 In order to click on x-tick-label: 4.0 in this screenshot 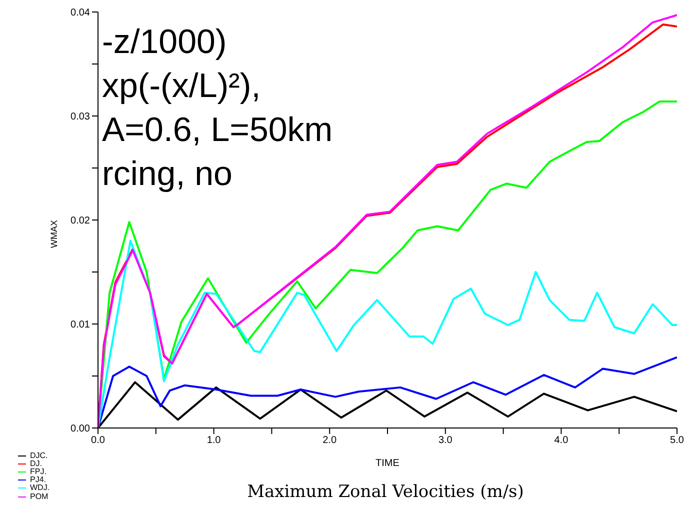, I will do `click(561, 440)`.